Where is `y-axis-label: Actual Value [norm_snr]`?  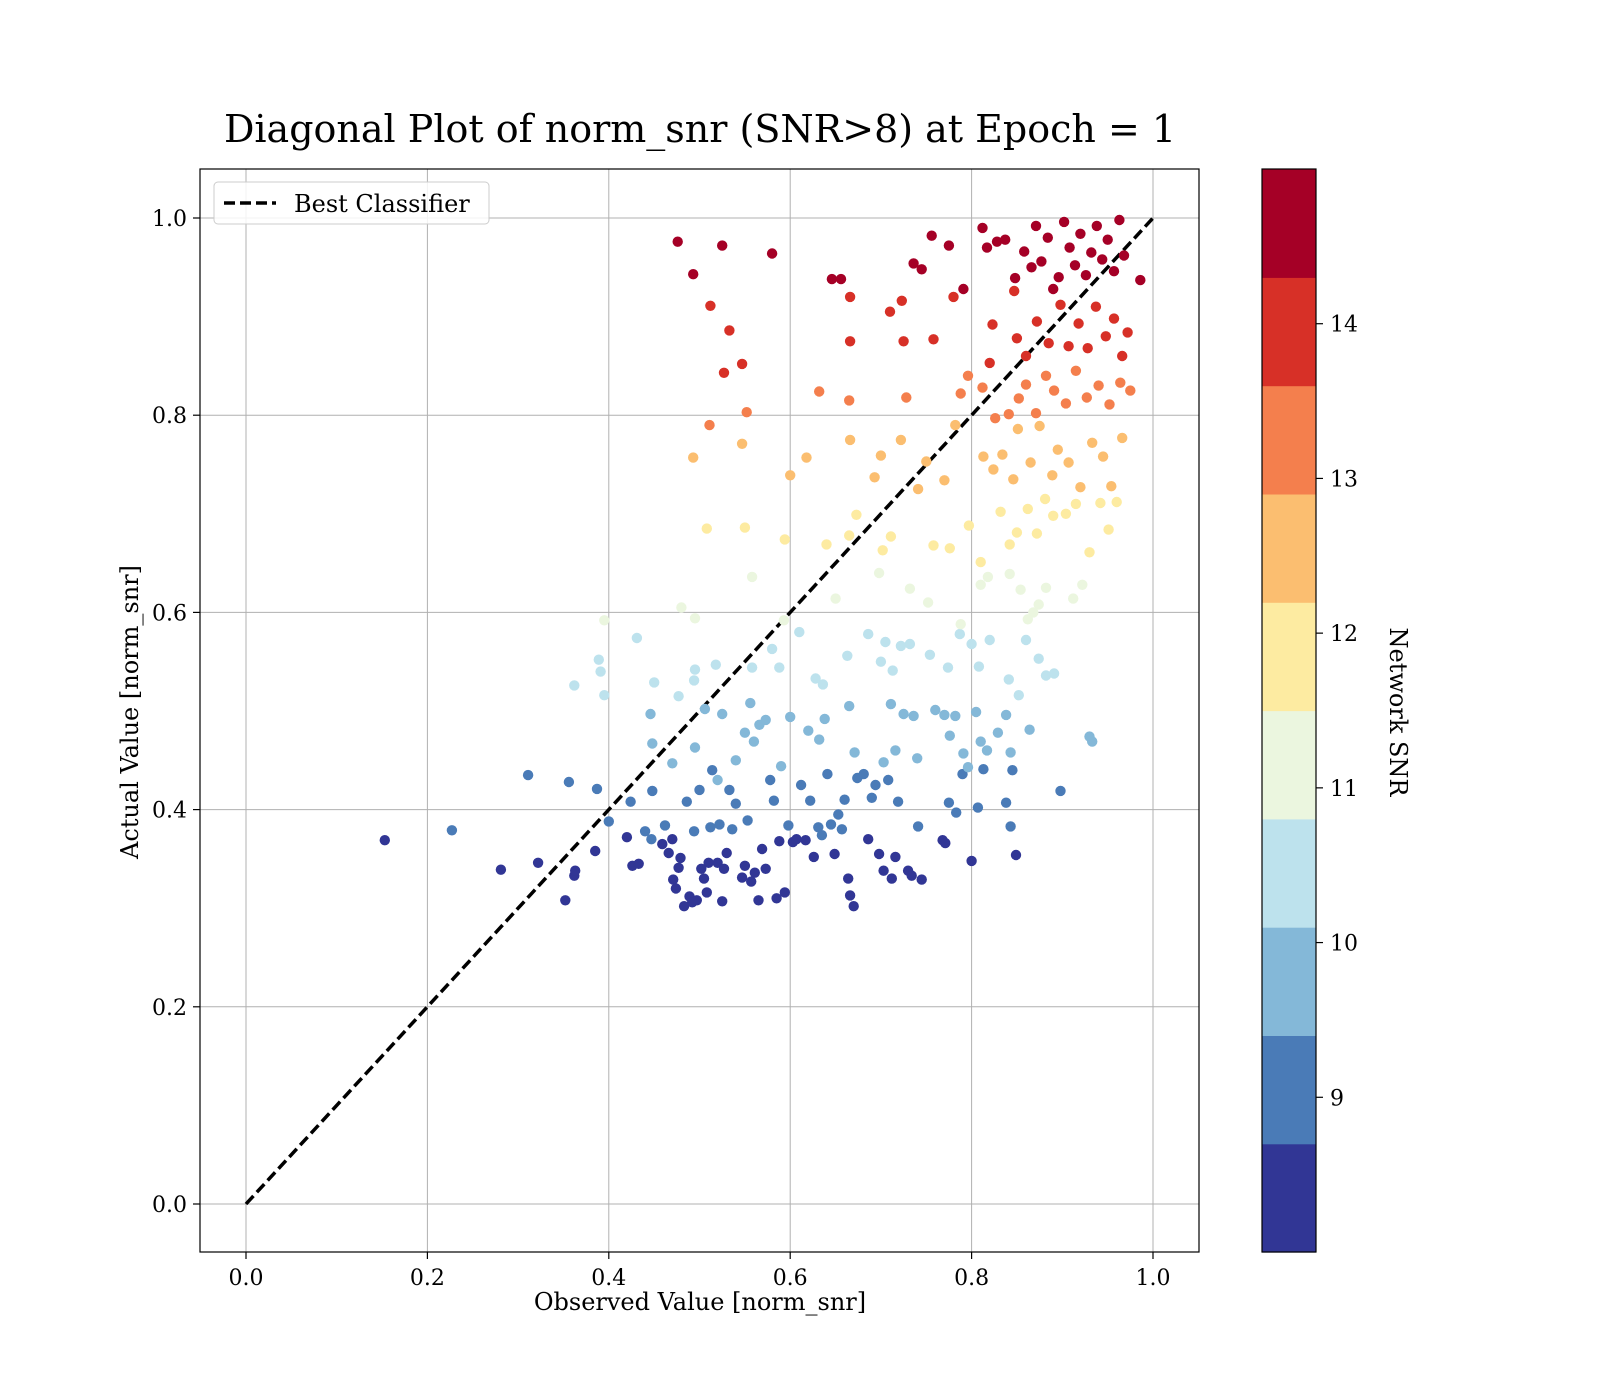
y-axis-label: Actual Value [norm_snr] is located at coordinates (130, 712).